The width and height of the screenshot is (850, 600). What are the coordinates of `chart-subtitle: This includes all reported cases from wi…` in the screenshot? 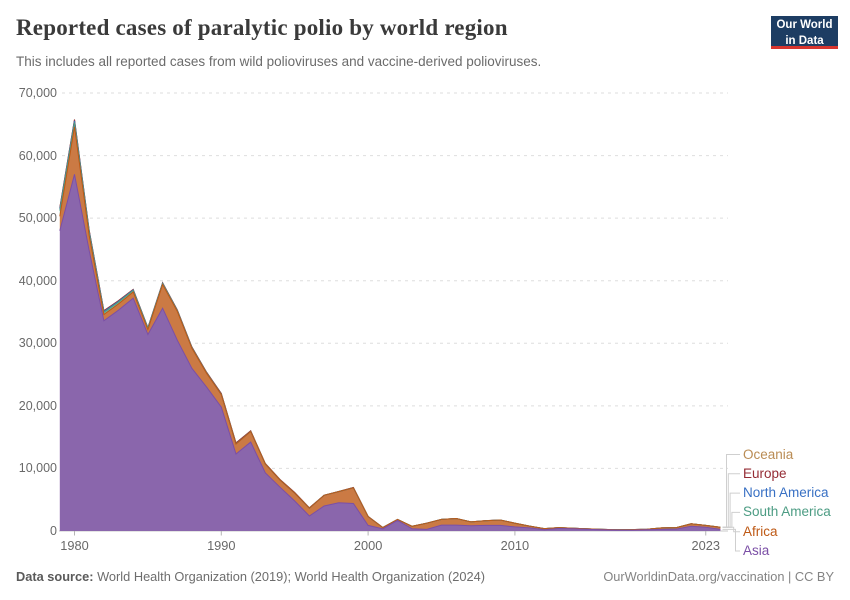 It's located at (279, 61).